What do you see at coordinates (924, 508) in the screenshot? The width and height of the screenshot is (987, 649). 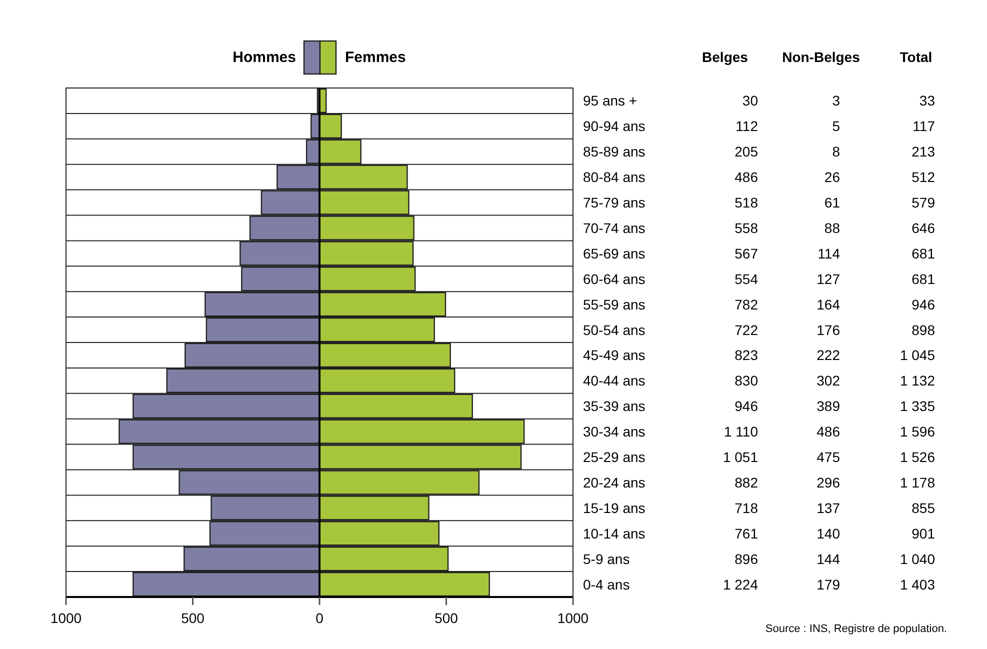 I see `data-label: 855` at bounding box center [924, 508].